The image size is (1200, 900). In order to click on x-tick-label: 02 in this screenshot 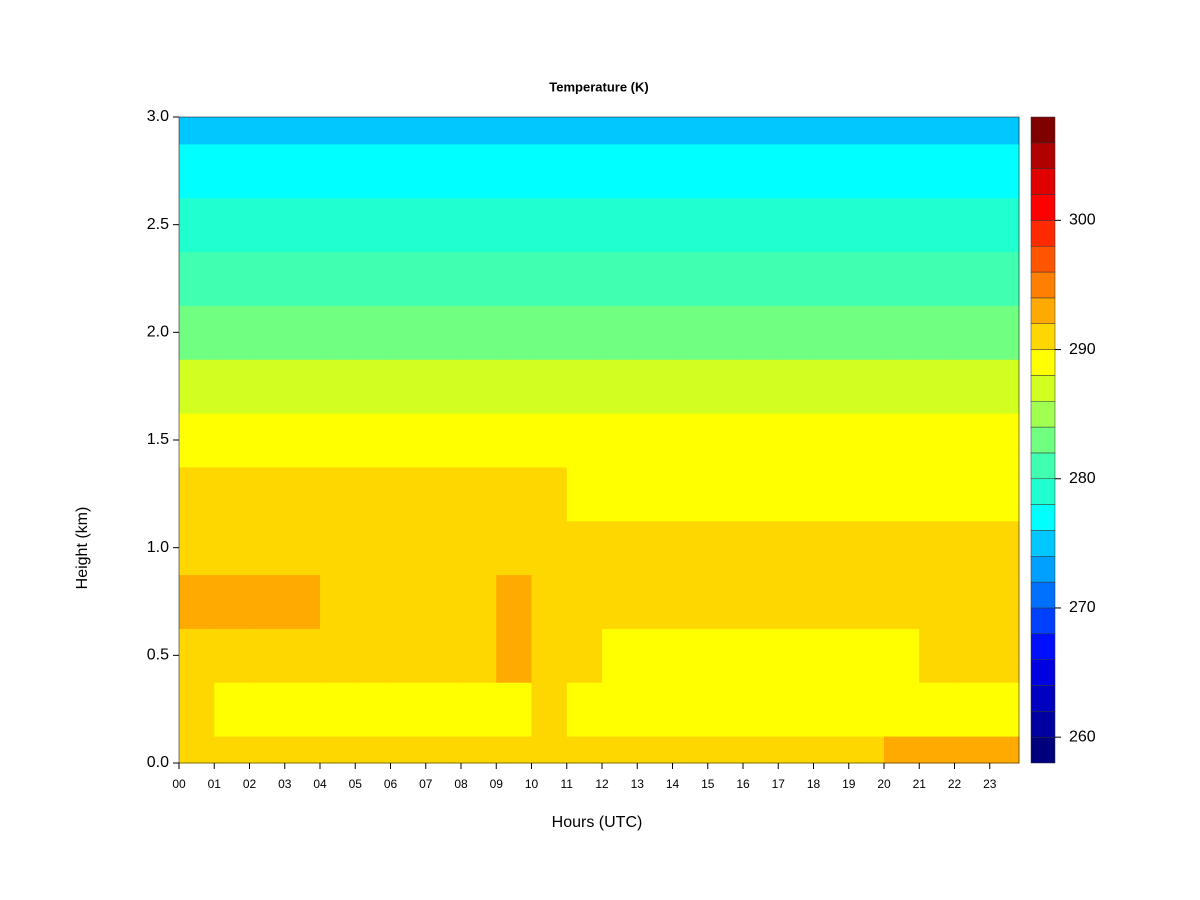, I will do `click(250, 784)`.